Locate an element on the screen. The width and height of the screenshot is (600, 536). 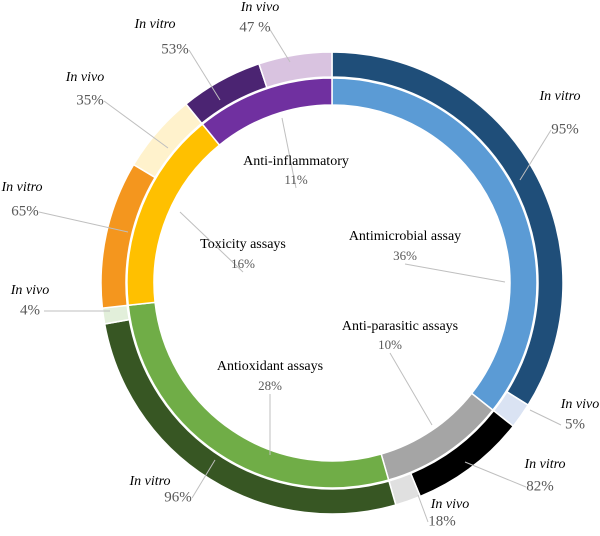
outer-value-label: 53% is located at coordinates (175, 49).